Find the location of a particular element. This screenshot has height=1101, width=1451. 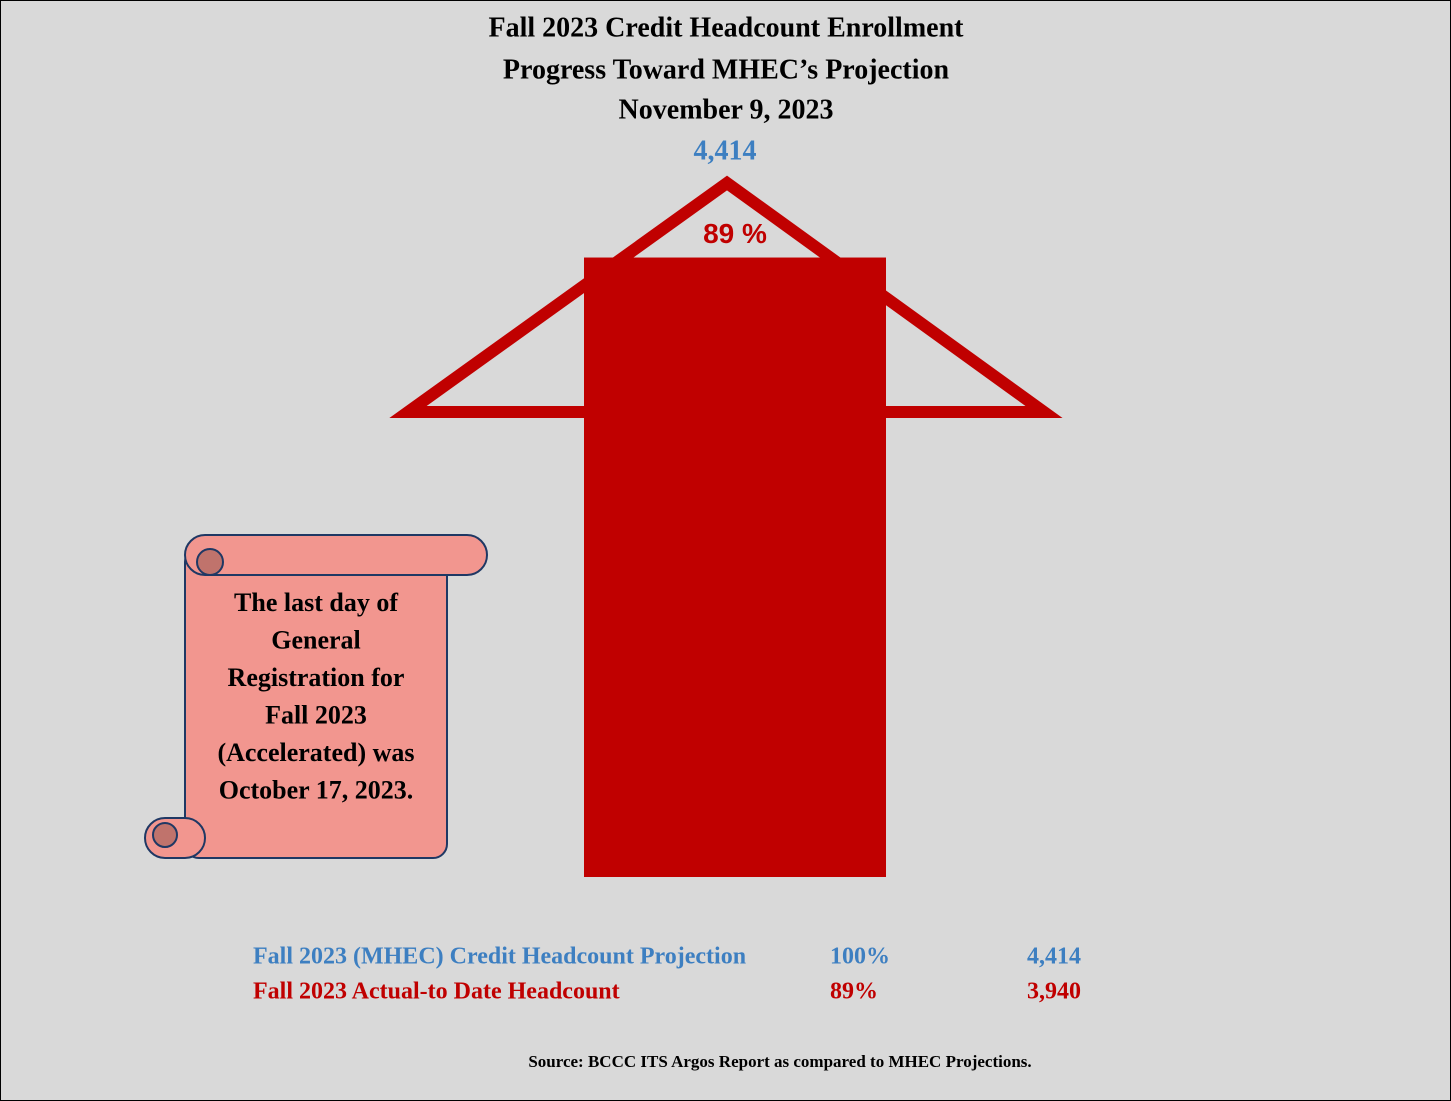

note-line: General is located at coordinates (316, 639).